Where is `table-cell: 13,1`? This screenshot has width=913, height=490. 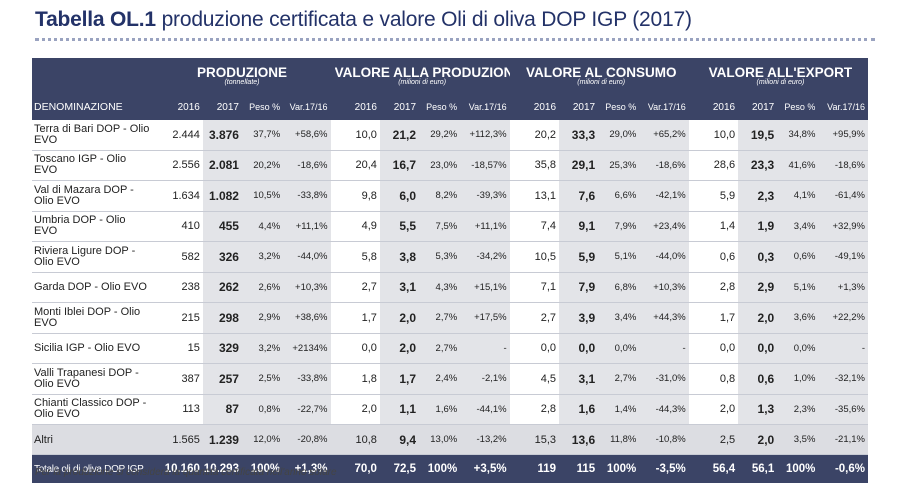
table-cell: 13,1 is located at coordinates (536, 196).